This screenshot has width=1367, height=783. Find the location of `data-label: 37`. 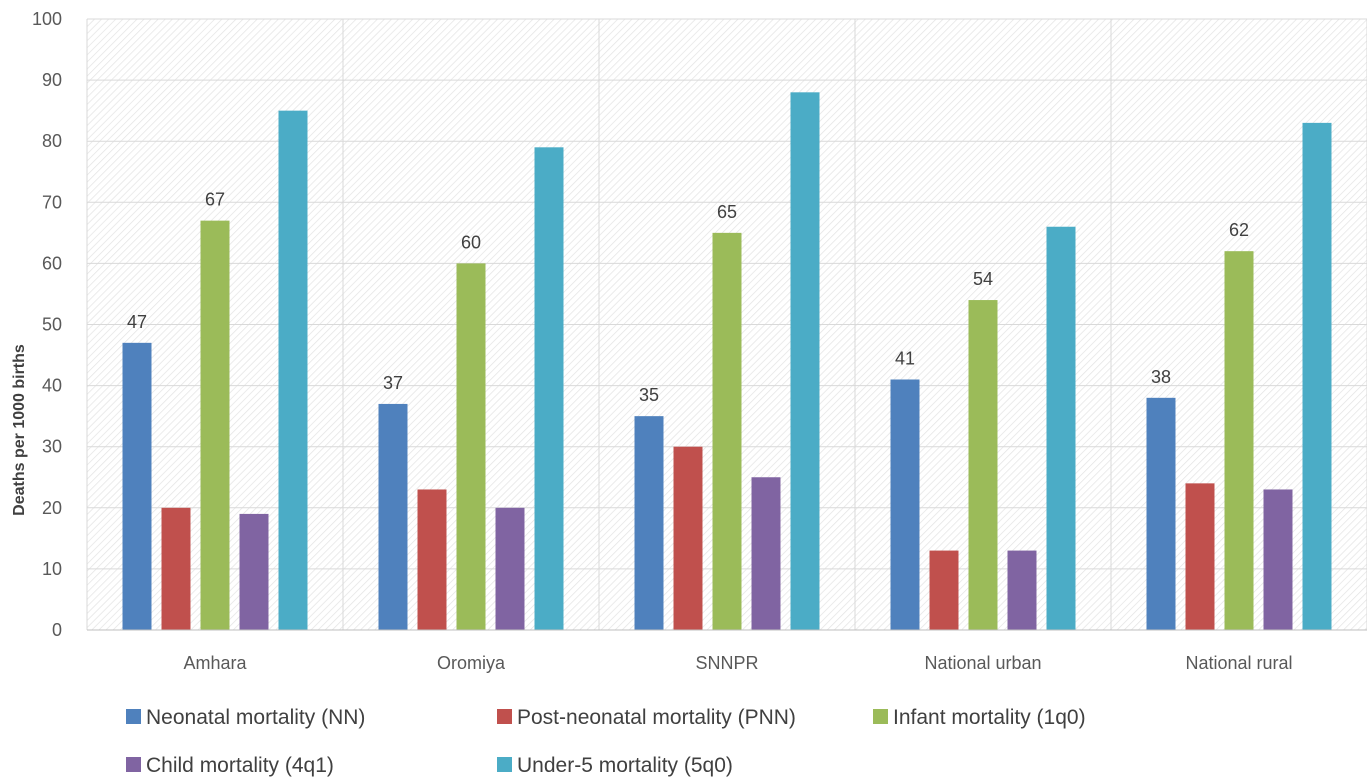

data-label: 37 is located at coordinates (393, 383).